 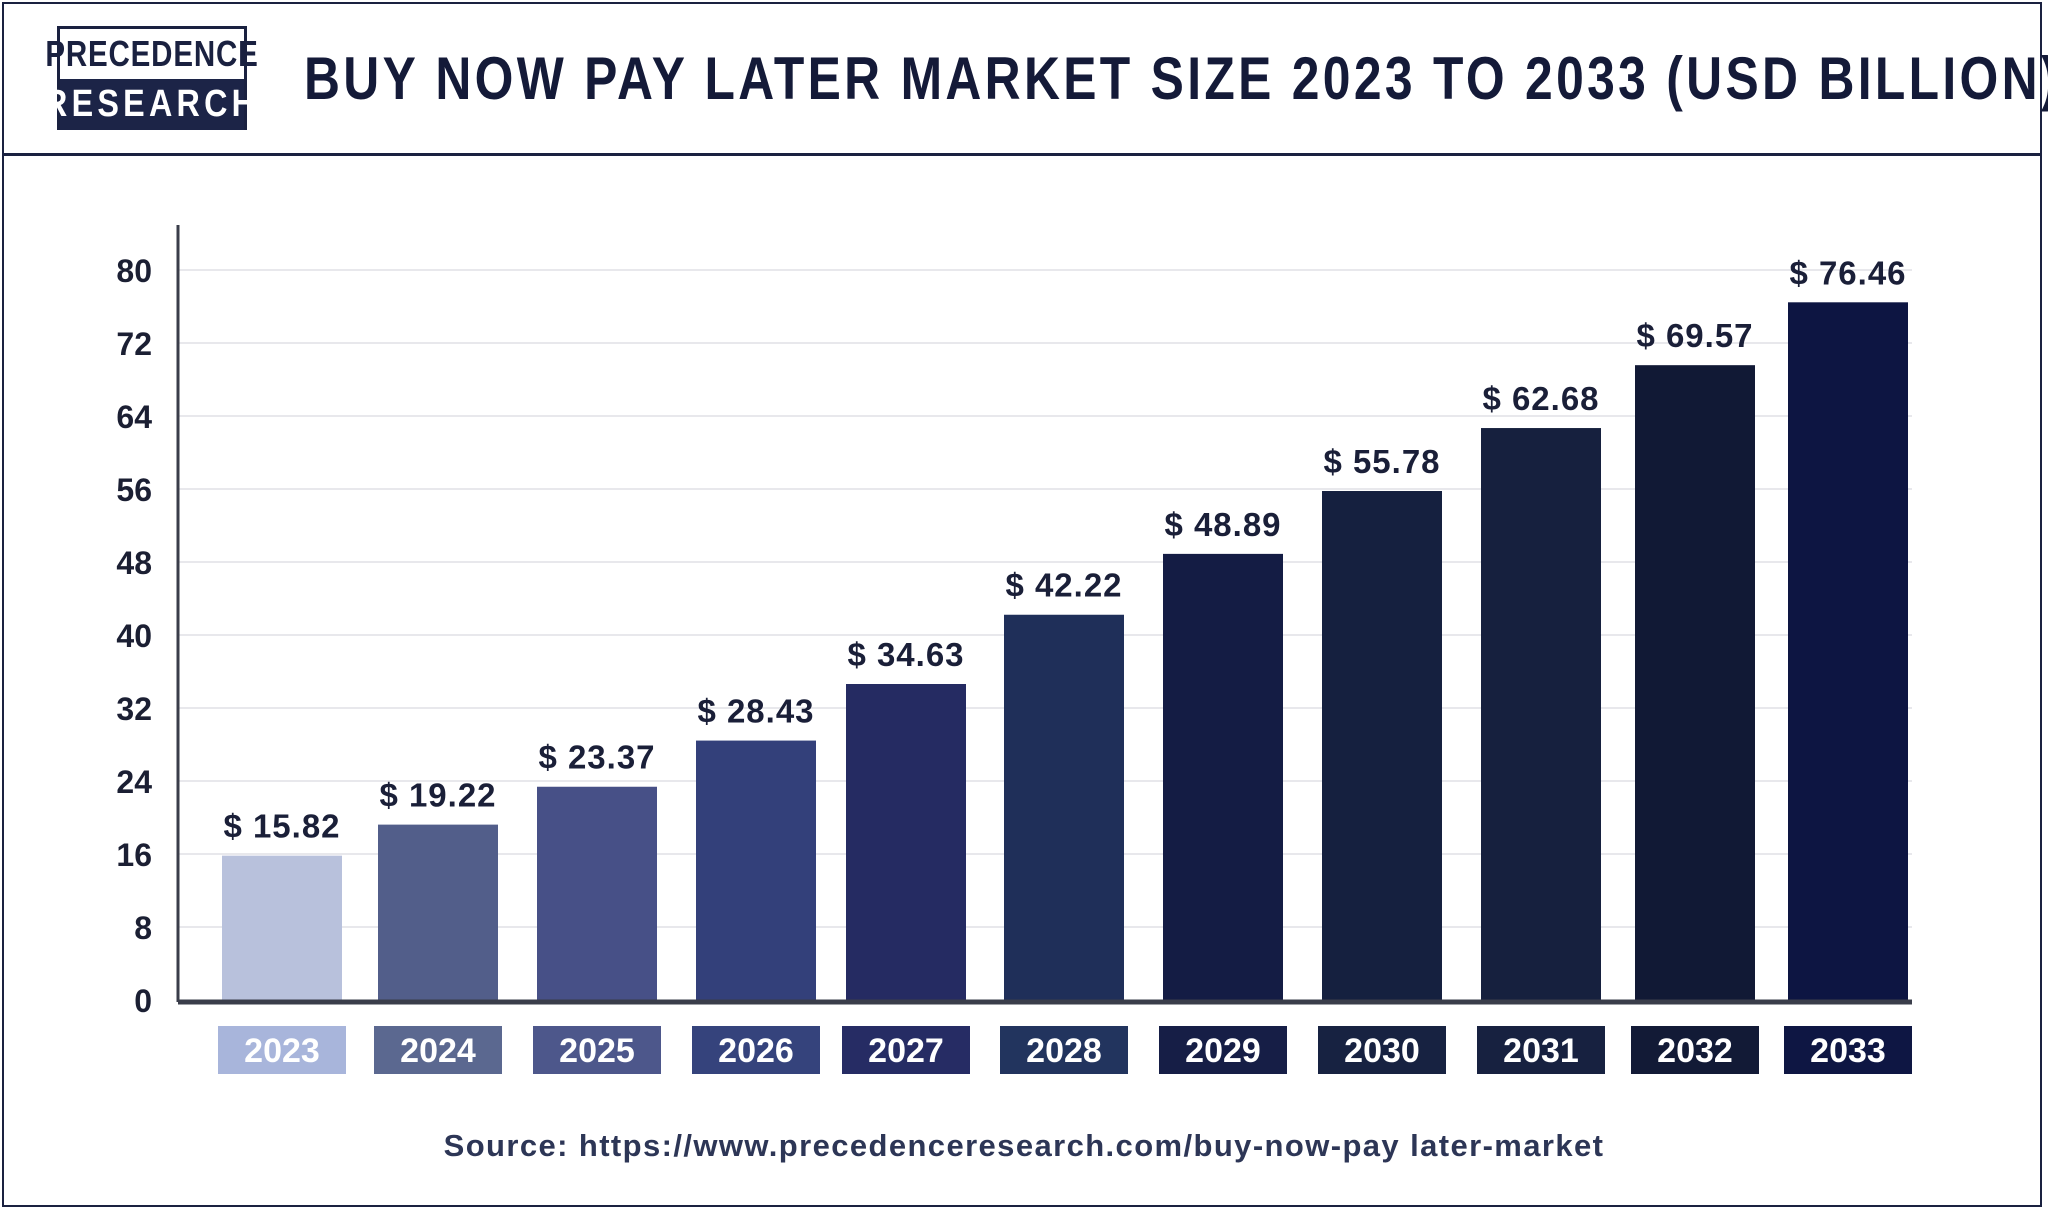 I want to click on y-tick-label: 16, so click(x=134, y=855).